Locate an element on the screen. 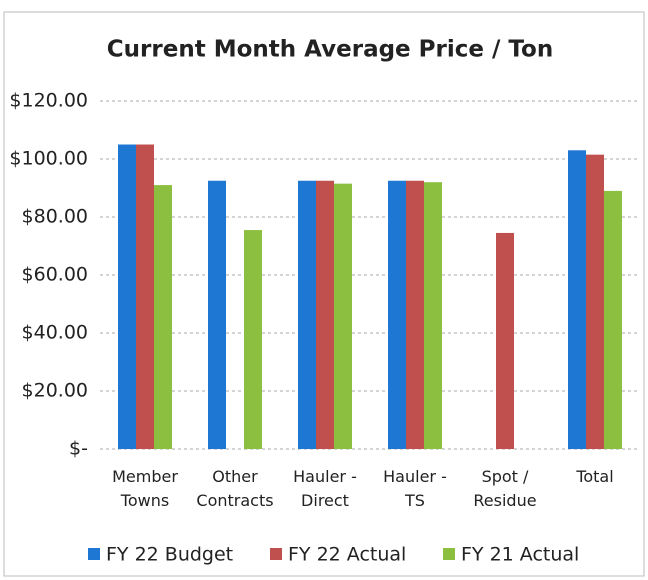 This screenshot has width=648, height=580. y-tick-label: $40.00 is located at coordinates (55, 333).